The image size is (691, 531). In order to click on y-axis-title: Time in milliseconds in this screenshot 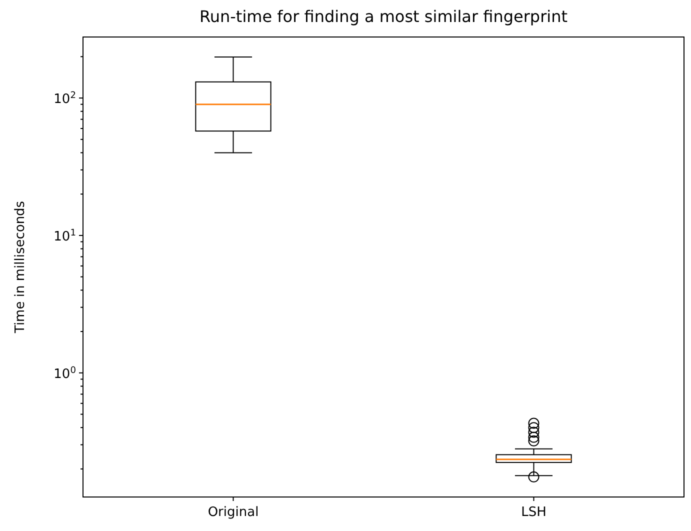, I will do `click(20, 267)`.